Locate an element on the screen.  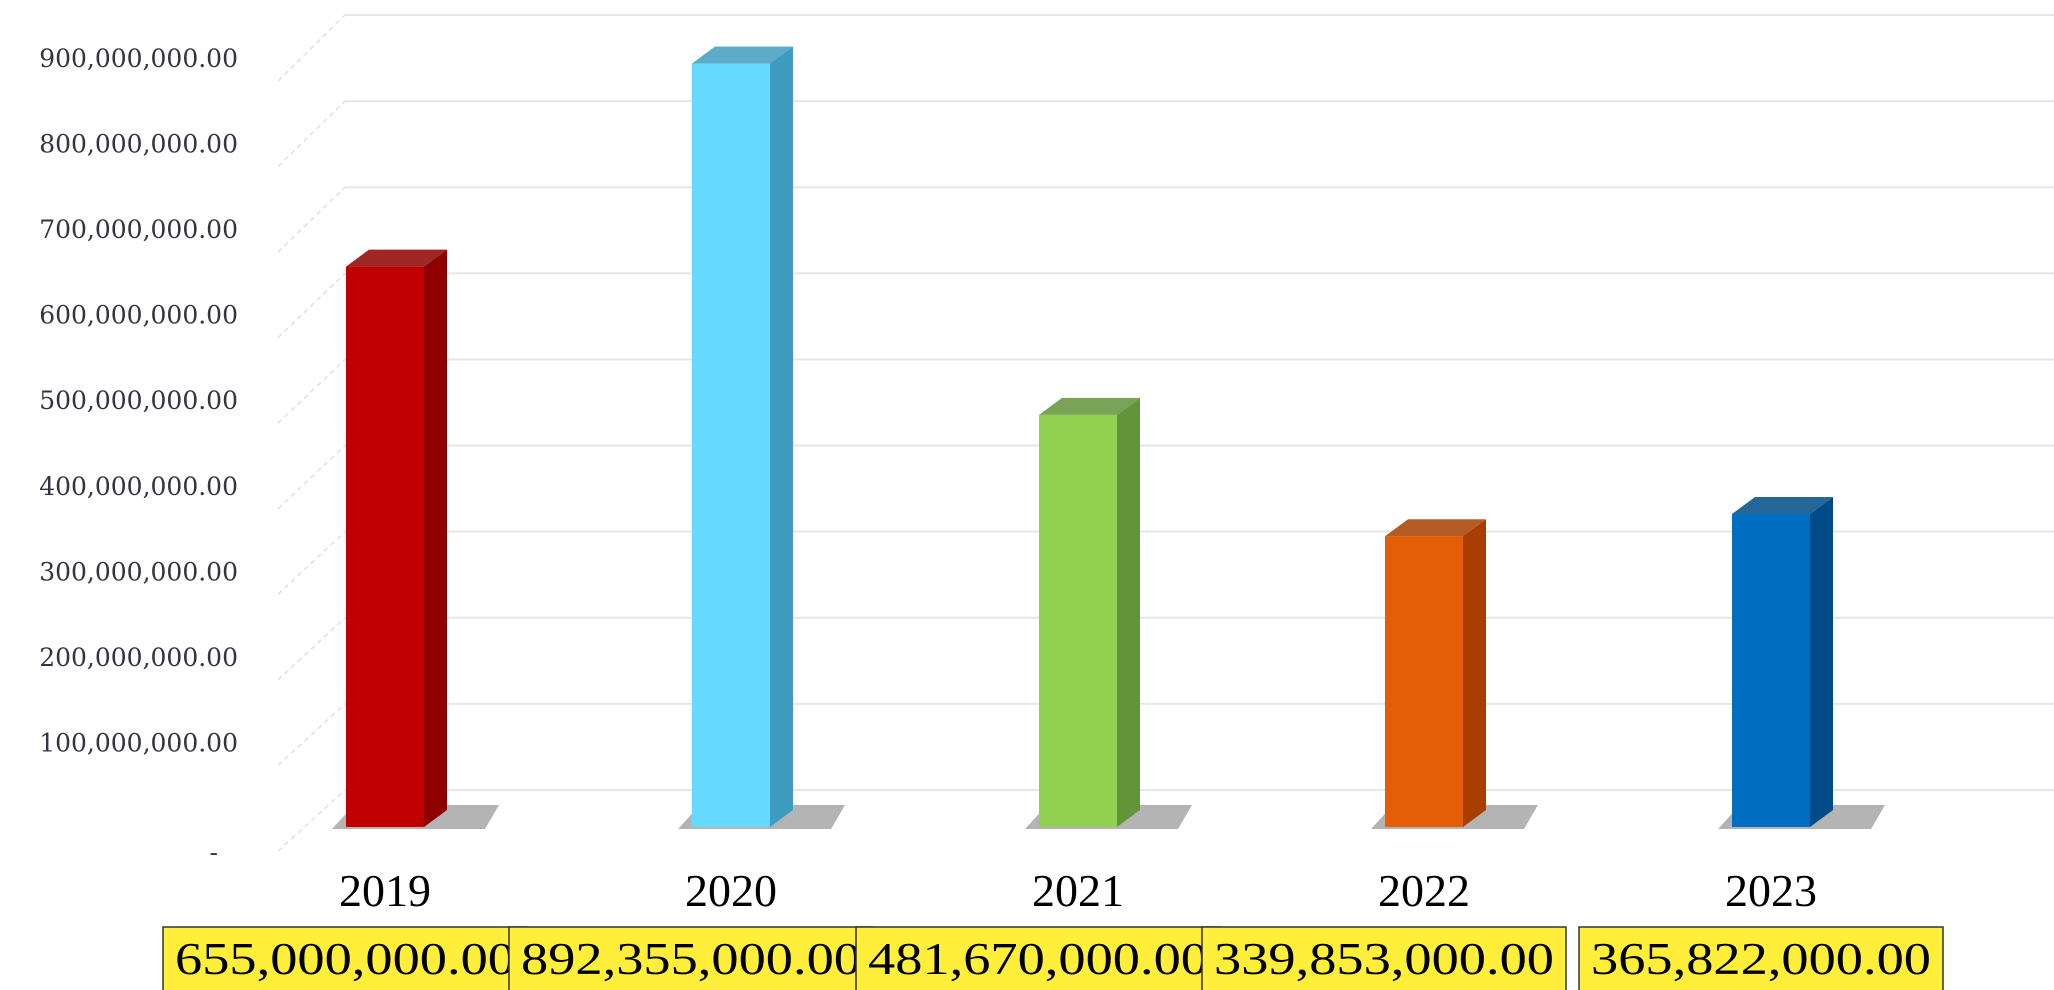
bar-2022 is located at coordinates (1454, 674).